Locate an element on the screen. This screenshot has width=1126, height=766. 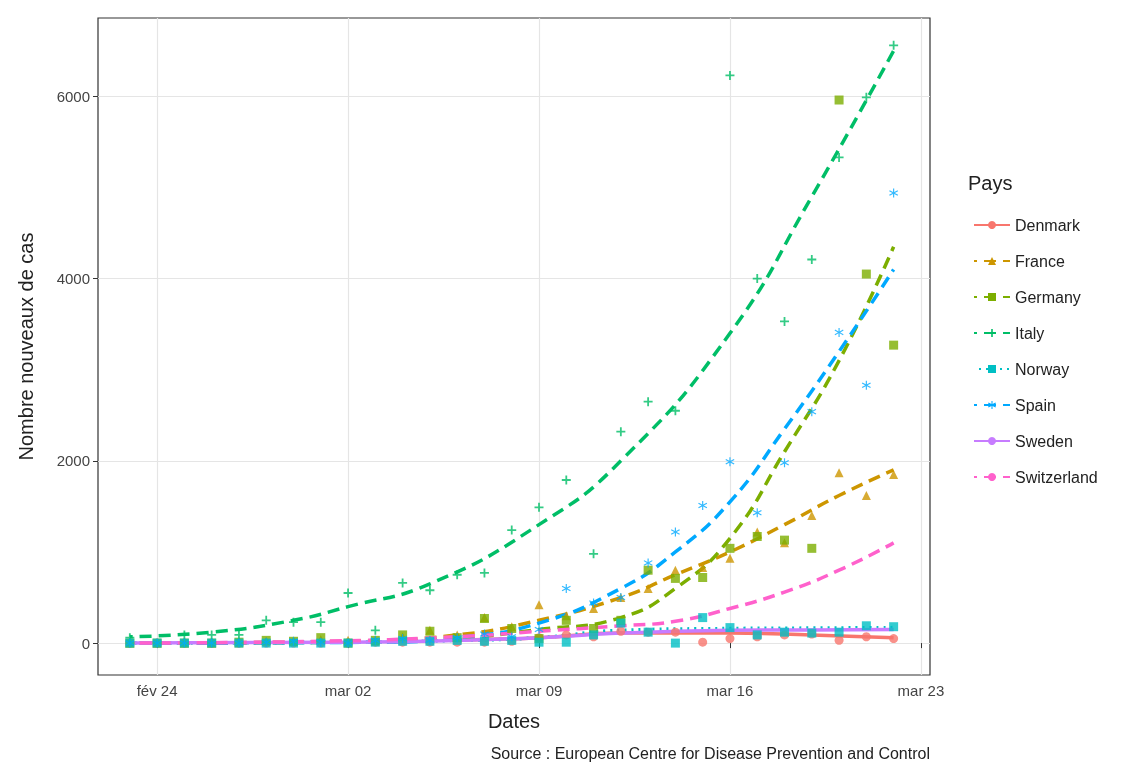
x-tick-label: fév 24 is located at coordinates (157, 690).